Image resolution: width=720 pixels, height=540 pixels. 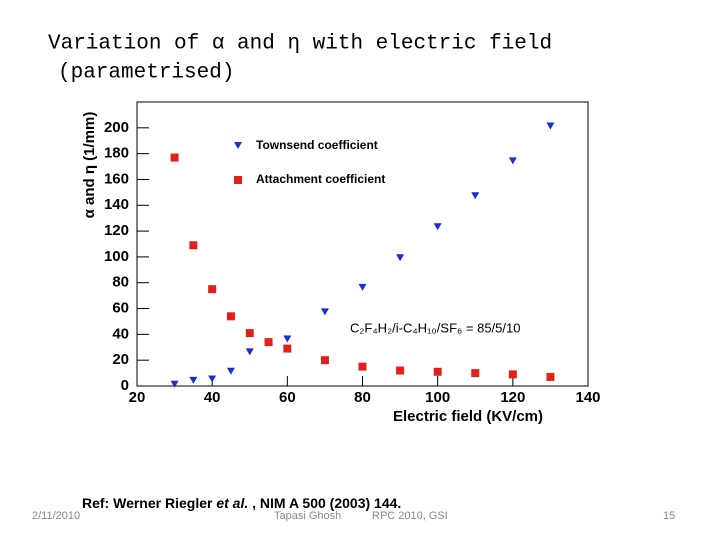 What do you see at coordinates (437, 397) in the screenshot?
I see `x-tick-label: 100` at bounding box center [437, 397].